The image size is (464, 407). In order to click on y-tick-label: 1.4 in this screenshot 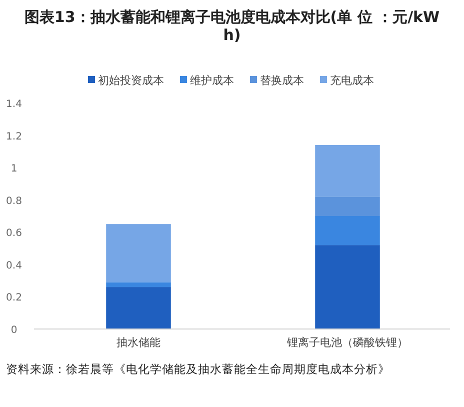, I will do `click(14, 104)`.